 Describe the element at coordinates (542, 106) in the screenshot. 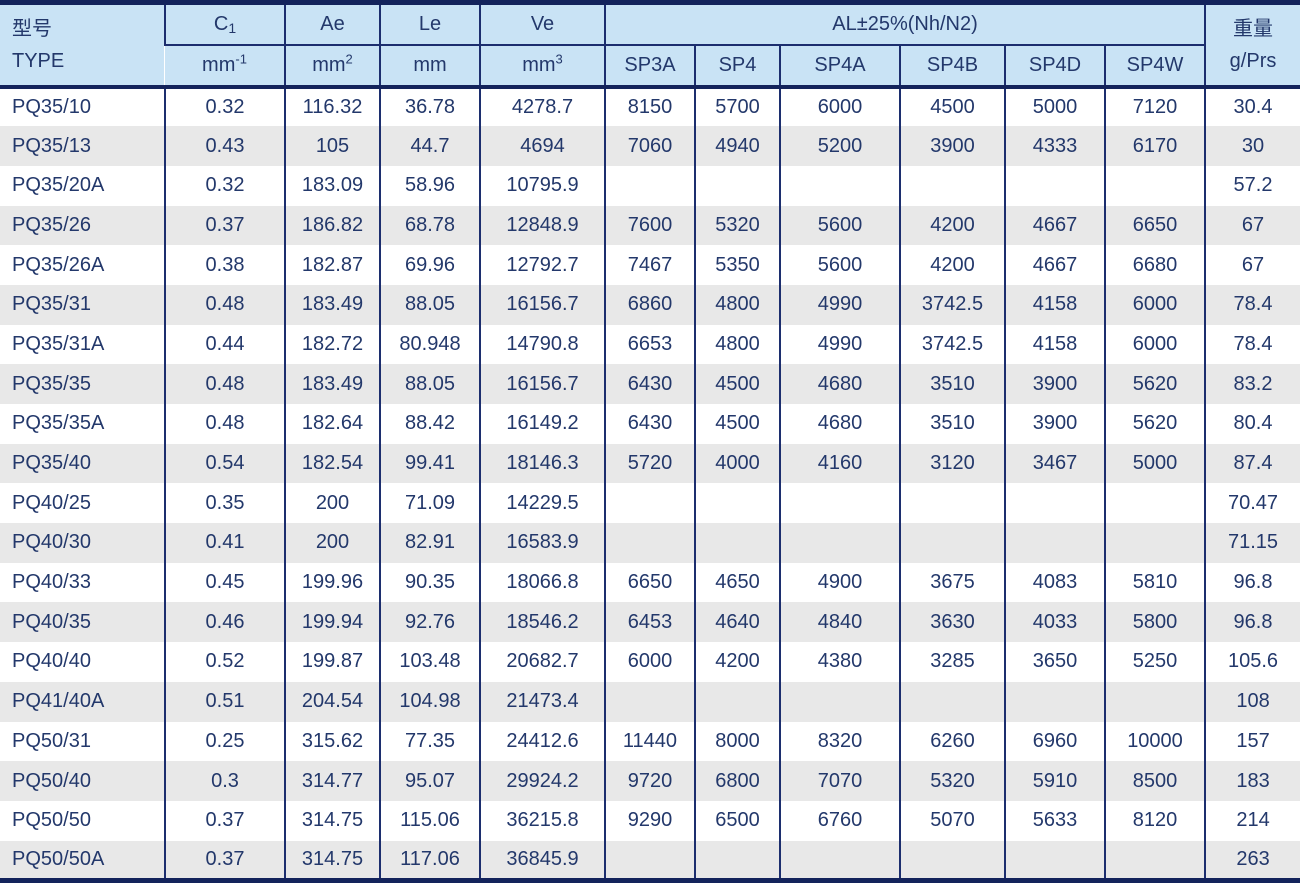

I see `cell-ve: 4278.7` at that location.